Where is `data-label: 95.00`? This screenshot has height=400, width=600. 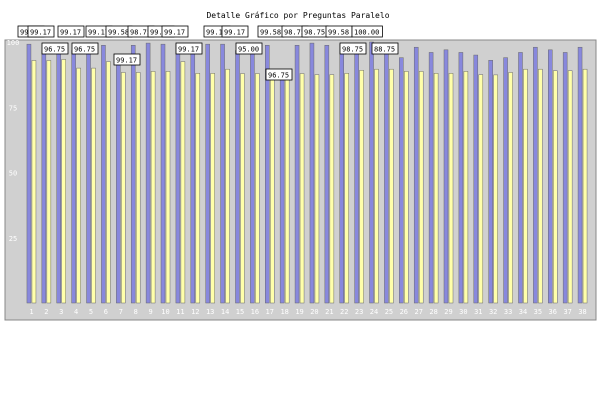
data-label: 95.00 is located at coordinates (248, 50).